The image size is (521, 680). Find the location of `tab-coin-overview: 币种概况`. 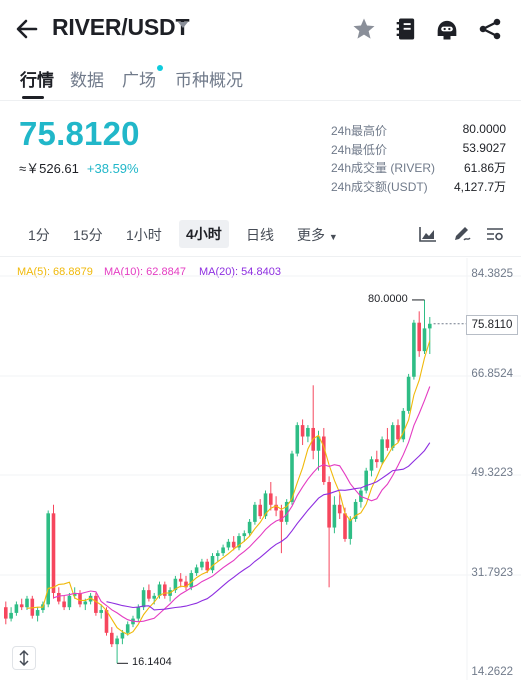

tab-coin-overview: 币种概况 is located at coordinates (209, 80).